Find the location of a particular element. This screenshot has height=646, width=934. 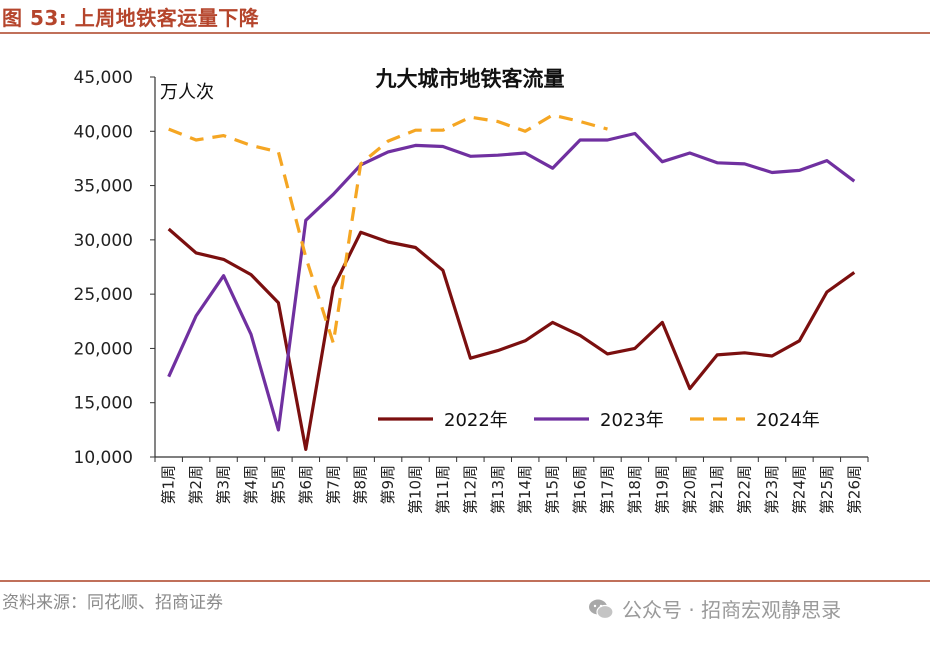

legend: 2022年 2023年 2024年 is located at coordinates (599, 420).